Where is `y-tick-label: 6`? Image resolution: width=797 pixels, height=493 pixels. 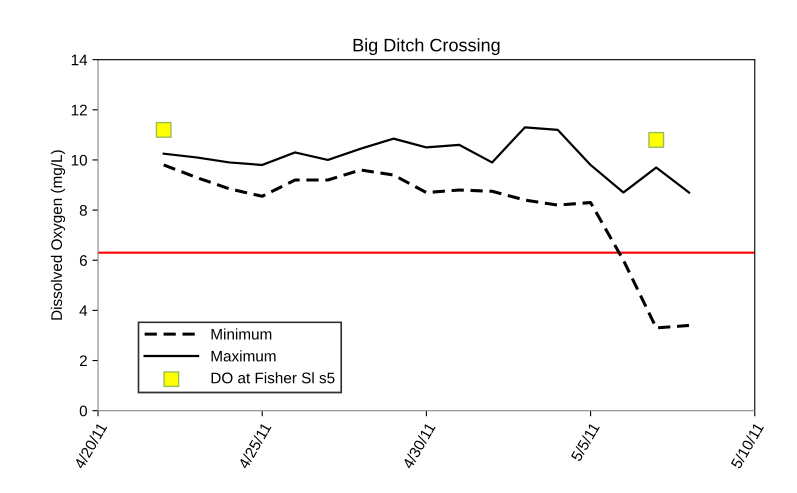 y-tick-label: 6 is located at coordinates (83, 260).